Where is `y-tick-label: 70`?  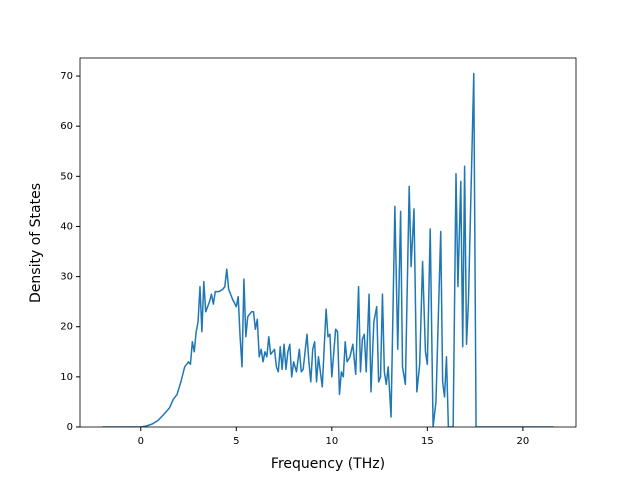
y-tick-label: 70 is located at coordinates (66, 76).